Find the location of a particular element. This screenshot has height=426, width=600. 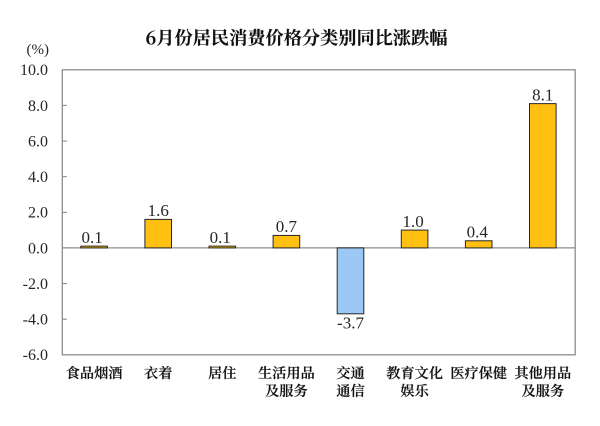

svg-text: 4.0 is located at coordinates (38, 177).